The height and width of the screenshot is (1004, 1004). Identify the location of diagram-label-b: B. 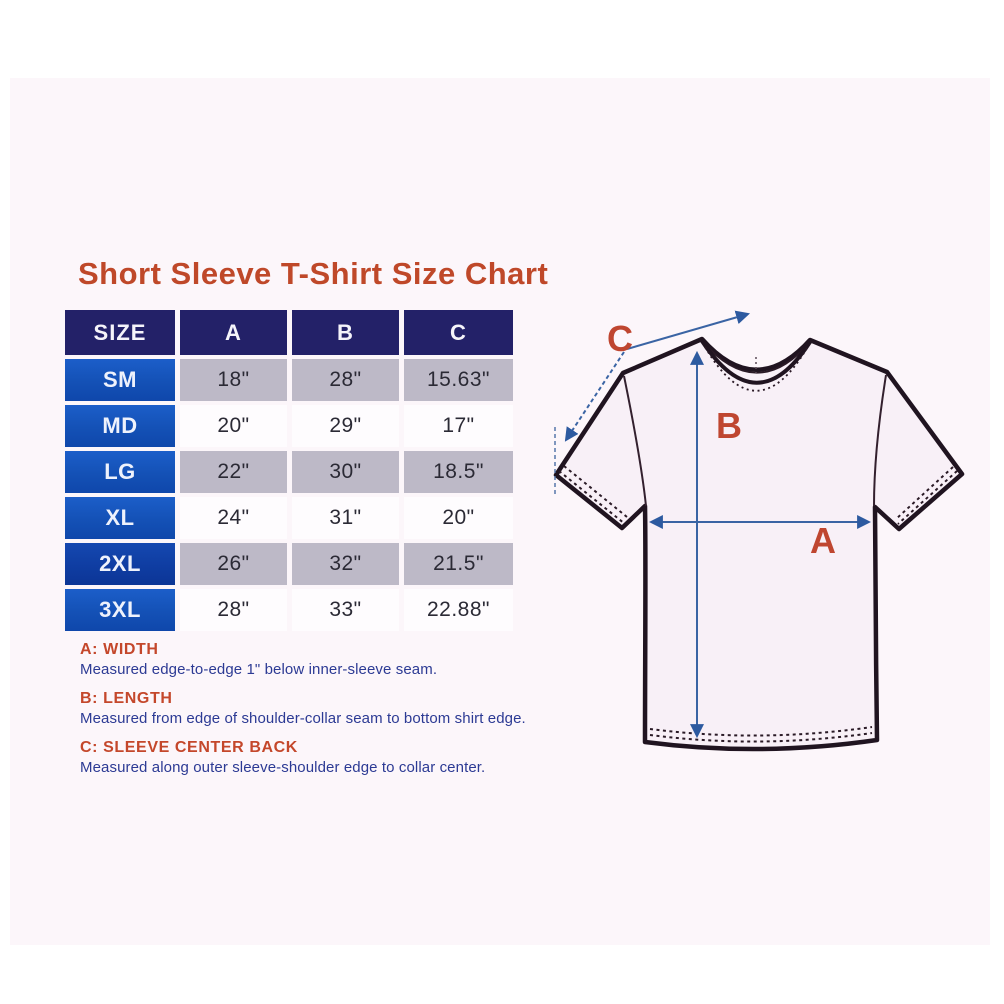
(729, 425).